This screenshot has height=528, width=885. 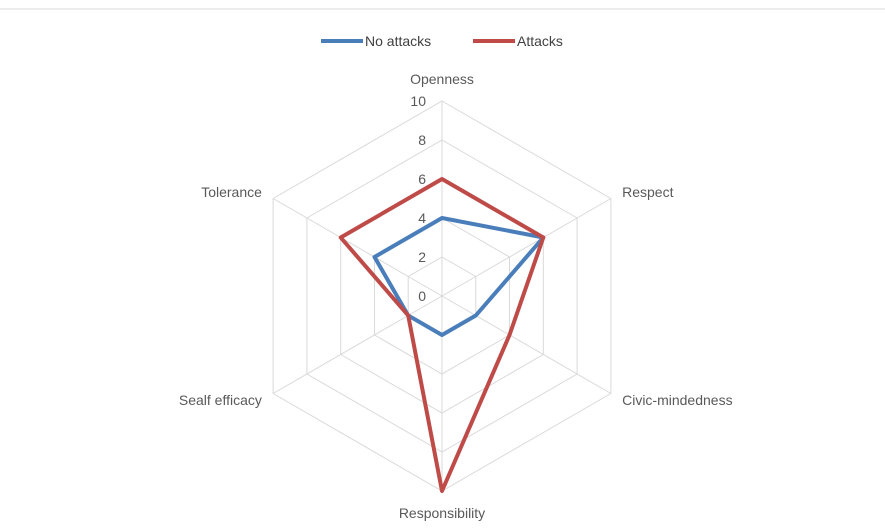 I want to click on category-label-openness: Openness, so click(x=442, y=79).